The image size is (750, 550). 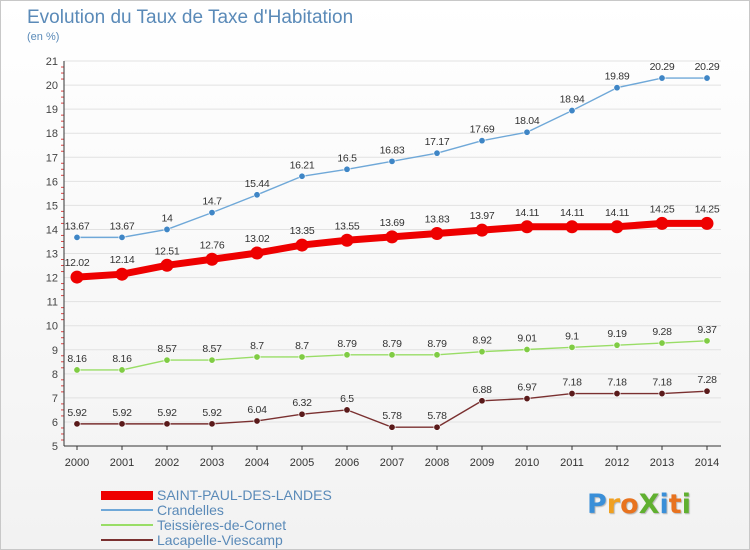 What do you see at coordinates (55, 375) in the screenshot?
I see `y-tick-label: 8` at bounding box center [55, 375].